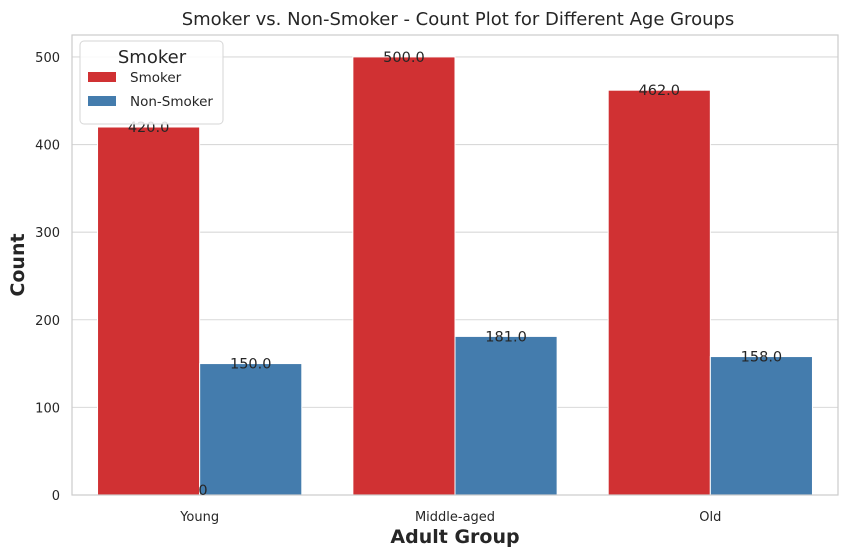 The width and height of the screenshot is (858, 557). What do you see at coordinates (149, 311) in the screenshot?
I see `bar-smoker-young` at bounding box center [149, 311].